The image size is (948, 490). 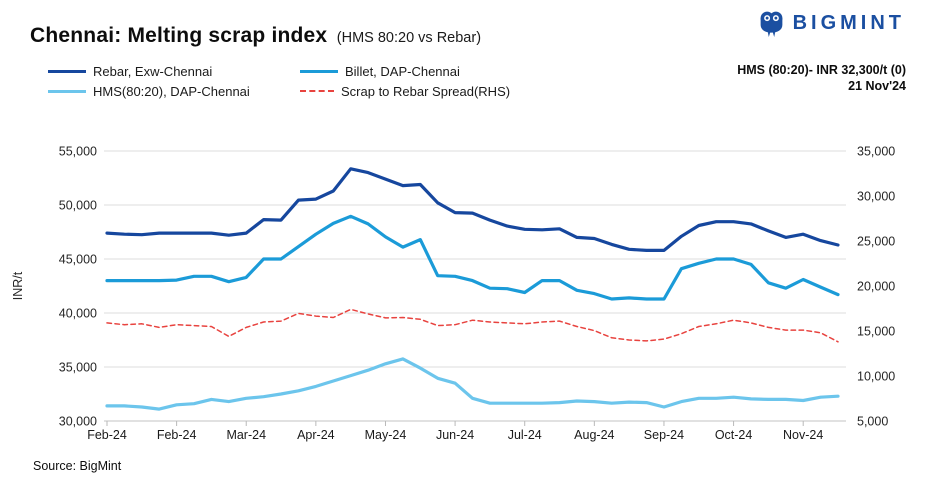 I want to click on legend-item-spread: Scrap to Rebar Spread(RHS), so click(x=405, y=91).